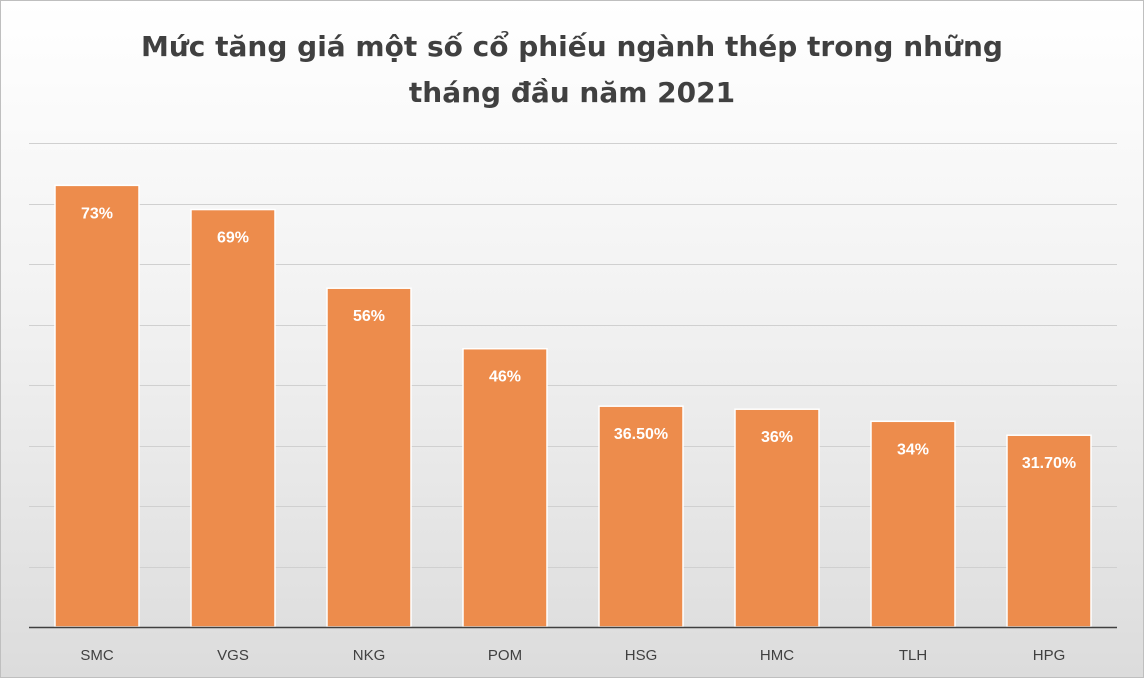 Image resolution: width=1144 pixels, height=678 pixels. What do you see at coordinates (97, 213) in the screenshot?
I see `data-label: 73%` at bounding box center [97, 213].